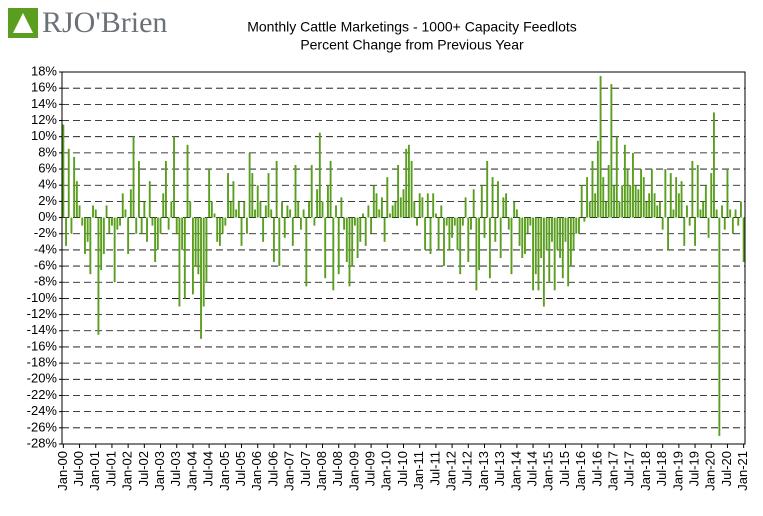 This screenshot has width=763, height=516. Describe the element at coordinates (44, 103) in the screenshot. I see `y-tick-label: 14%` at that location.